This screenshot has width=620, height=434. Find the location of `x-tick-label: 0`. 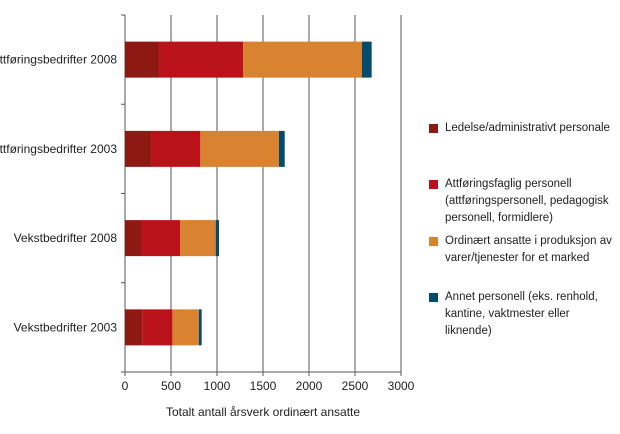

x-tick-label: 0 is located at coordinates (125, 386).